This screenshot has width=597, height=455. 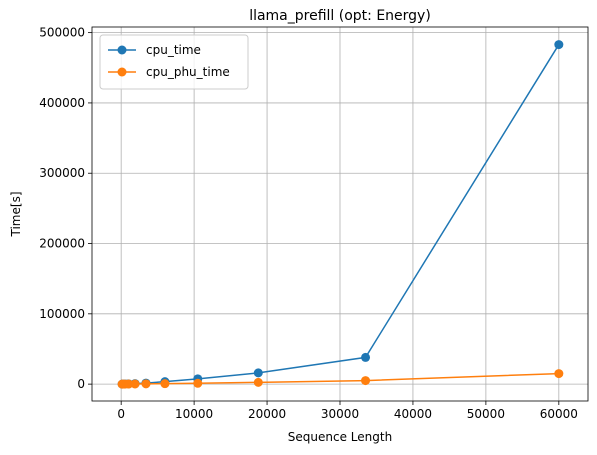 I want to click on y-tick-label: 0, so click(x=81, y=384).